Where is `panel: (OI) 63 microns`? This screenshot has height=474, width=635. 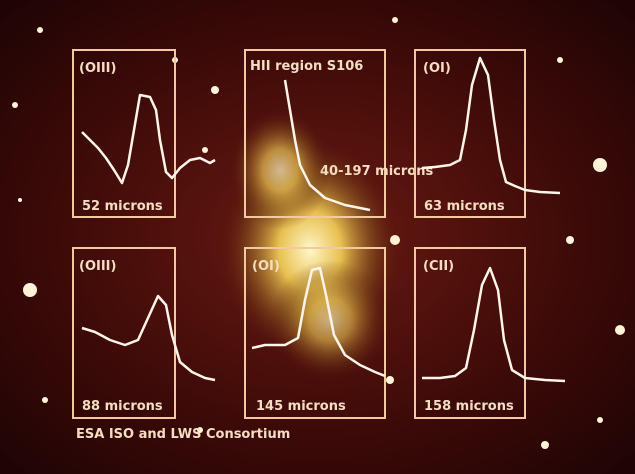
panel: (OI) 63 microns is located at coordinates (487, 133).